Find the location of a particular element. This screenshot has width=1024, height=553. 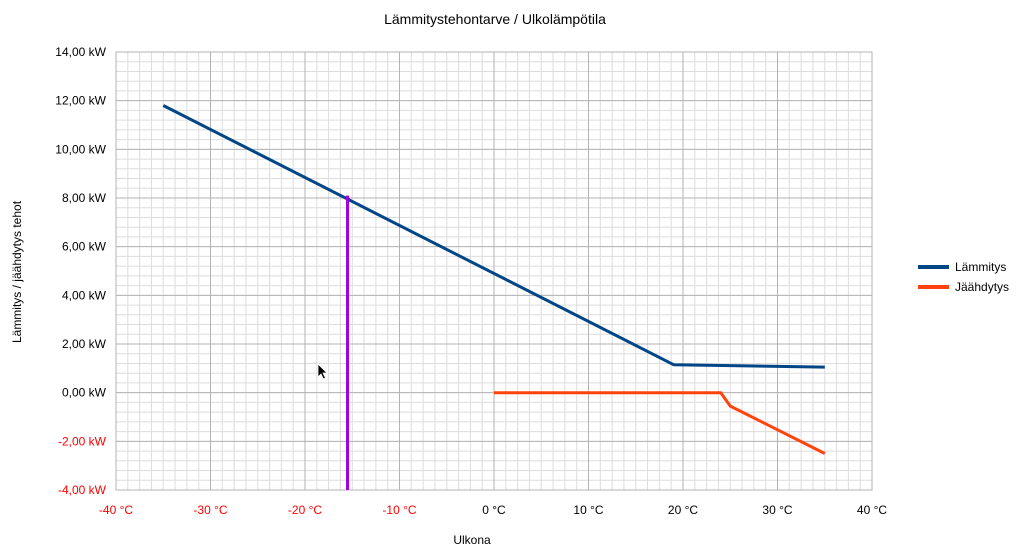

x-tick-label: -20 °C is located at coordinates (305, 510).